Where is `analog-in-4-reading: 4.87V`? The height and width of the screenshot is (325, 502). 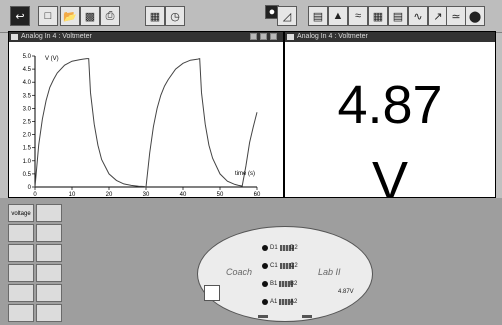
analog-in-4-reading: 4.87V is located at coordinates (346, 292).